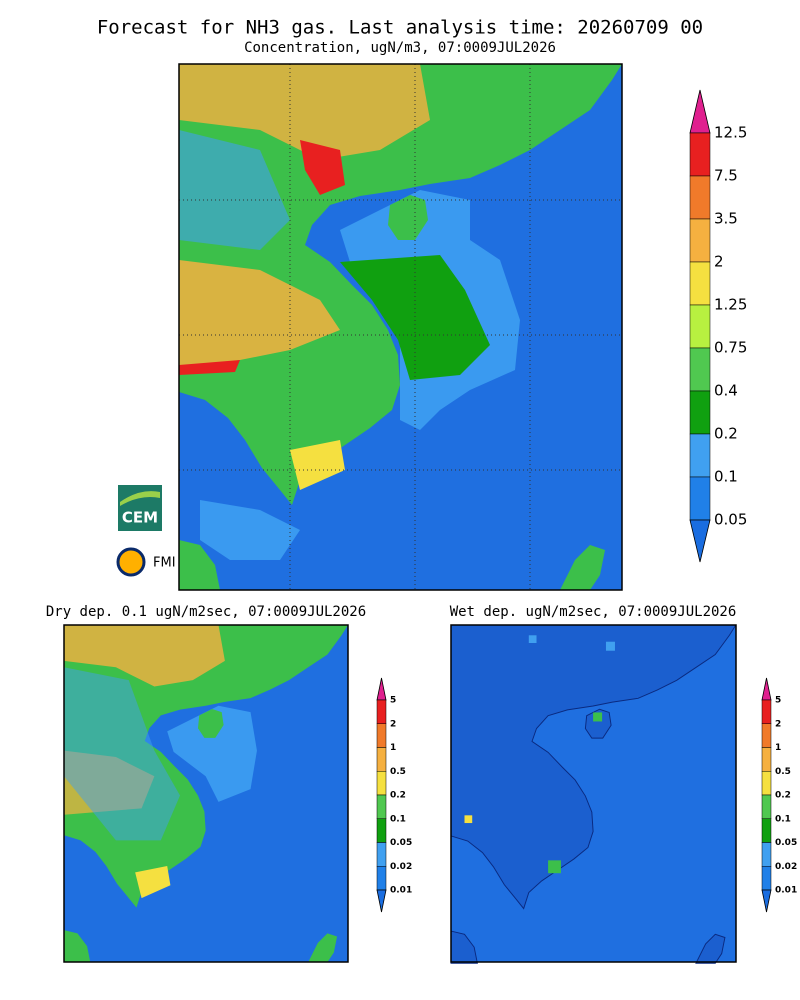 Image resolution: width=800 pixels, height=1000 pixels. What do you see at coordinates (140, 508) in the screenshot?
I see `cem-logo: CEM` at bounding box center [140, 508].